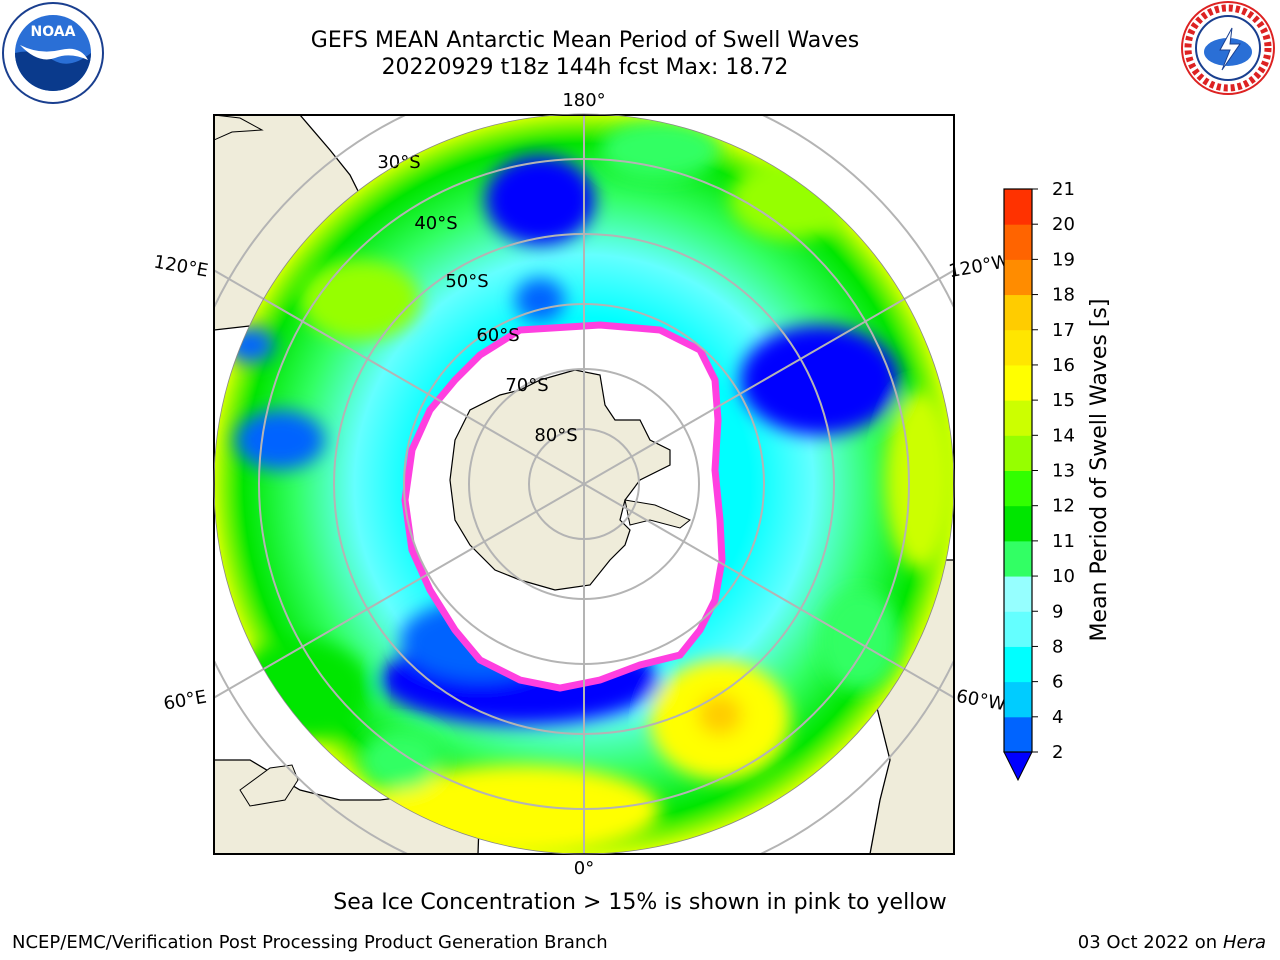 The width and height of the screenshot is (1280, 960). I want to click on noaa-logo-text: NOAA, so click(53, 32).